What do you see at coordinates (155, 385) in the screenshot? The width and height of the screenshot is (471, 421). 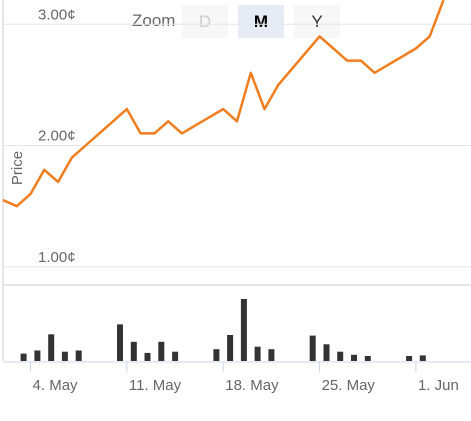 I see `x-tick-label: 11. May` at bounding box center [155, 385].